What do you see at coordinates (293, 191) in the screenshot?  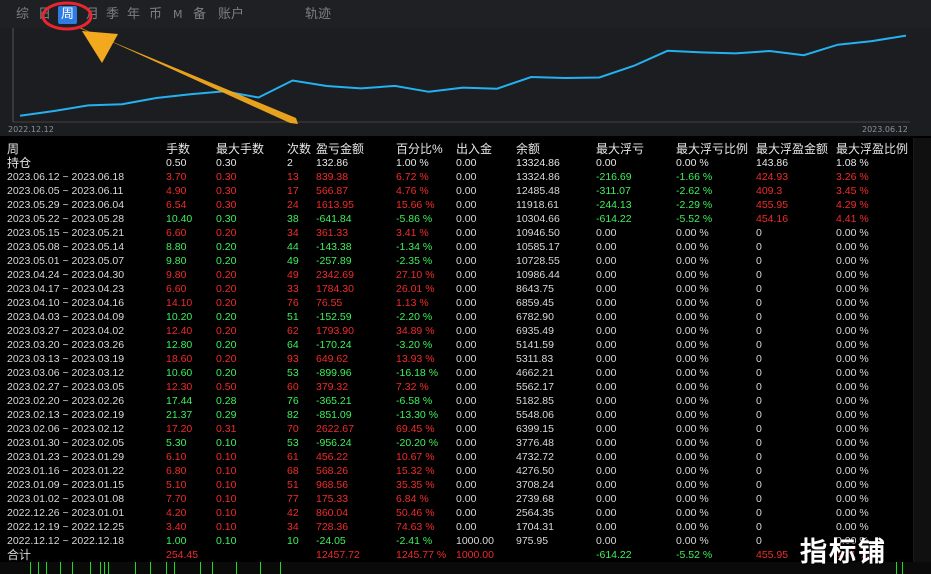 I see `cell-trades: 17` at bounding box center [293, 191].